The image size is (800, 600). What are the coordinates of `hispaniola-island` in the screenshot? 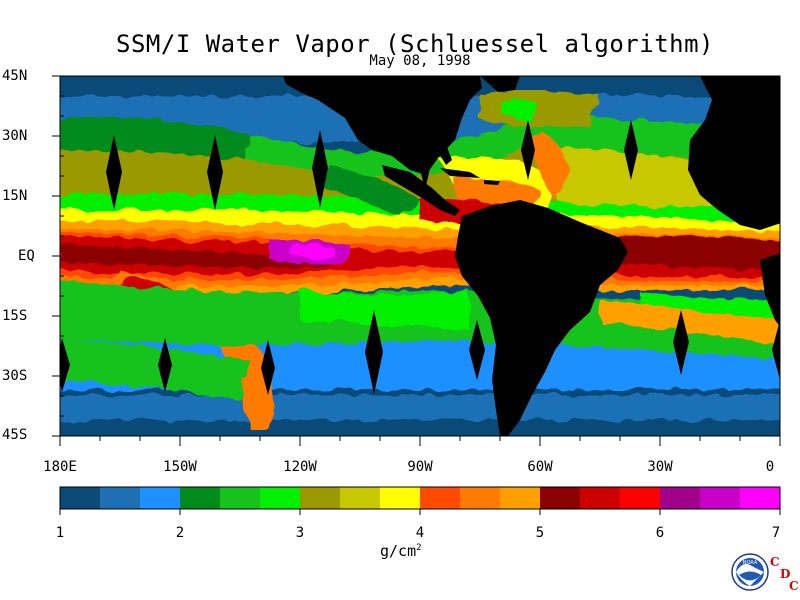 It's located at (492, 182).